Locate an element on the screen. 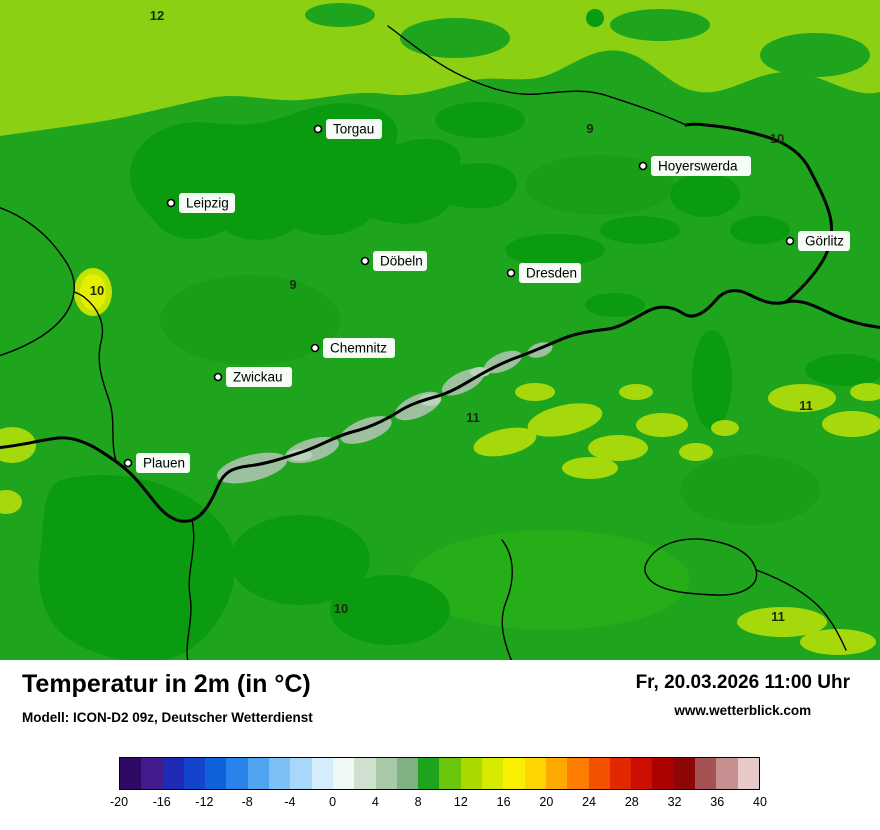  yellow-spot is located at coordinates (93, 292).